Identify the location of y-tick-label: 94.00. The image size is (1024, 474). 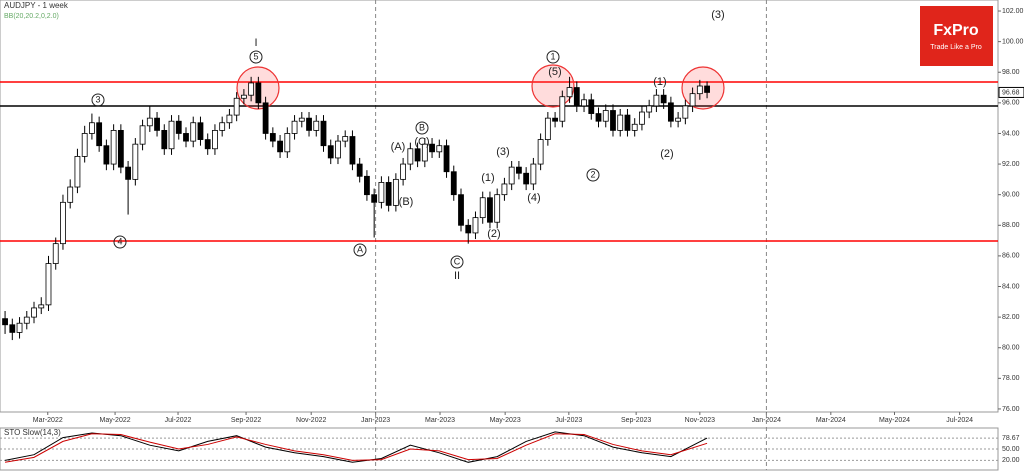
(1011, 133).